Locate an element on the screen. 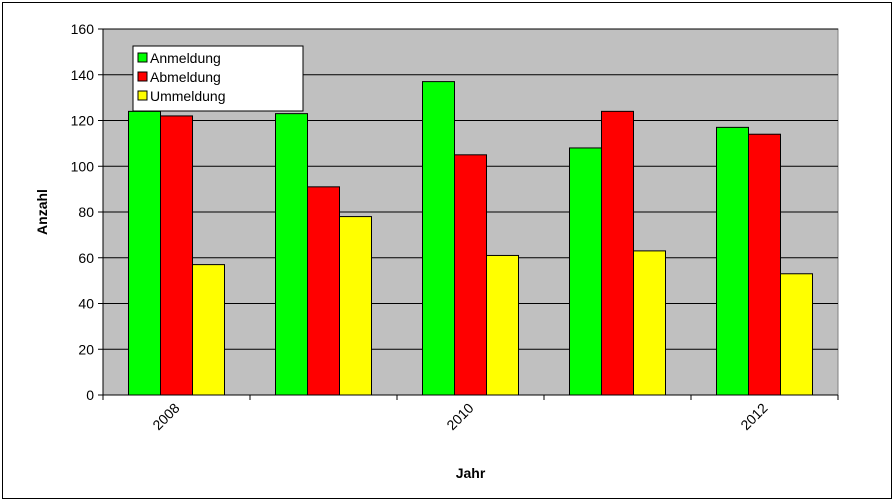  y-tick-label: 0 is located at coordinates (90, 395).